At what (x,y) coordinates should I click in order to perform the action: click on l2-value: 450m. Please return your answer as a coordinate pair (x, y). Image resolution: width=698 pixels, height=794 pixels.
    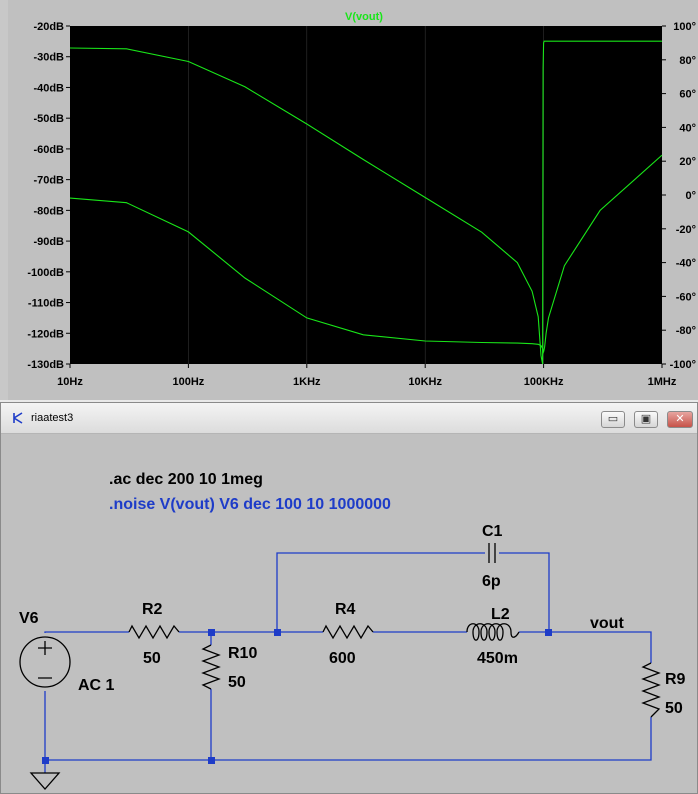
    Looking at the image, I should click on (497, 658).